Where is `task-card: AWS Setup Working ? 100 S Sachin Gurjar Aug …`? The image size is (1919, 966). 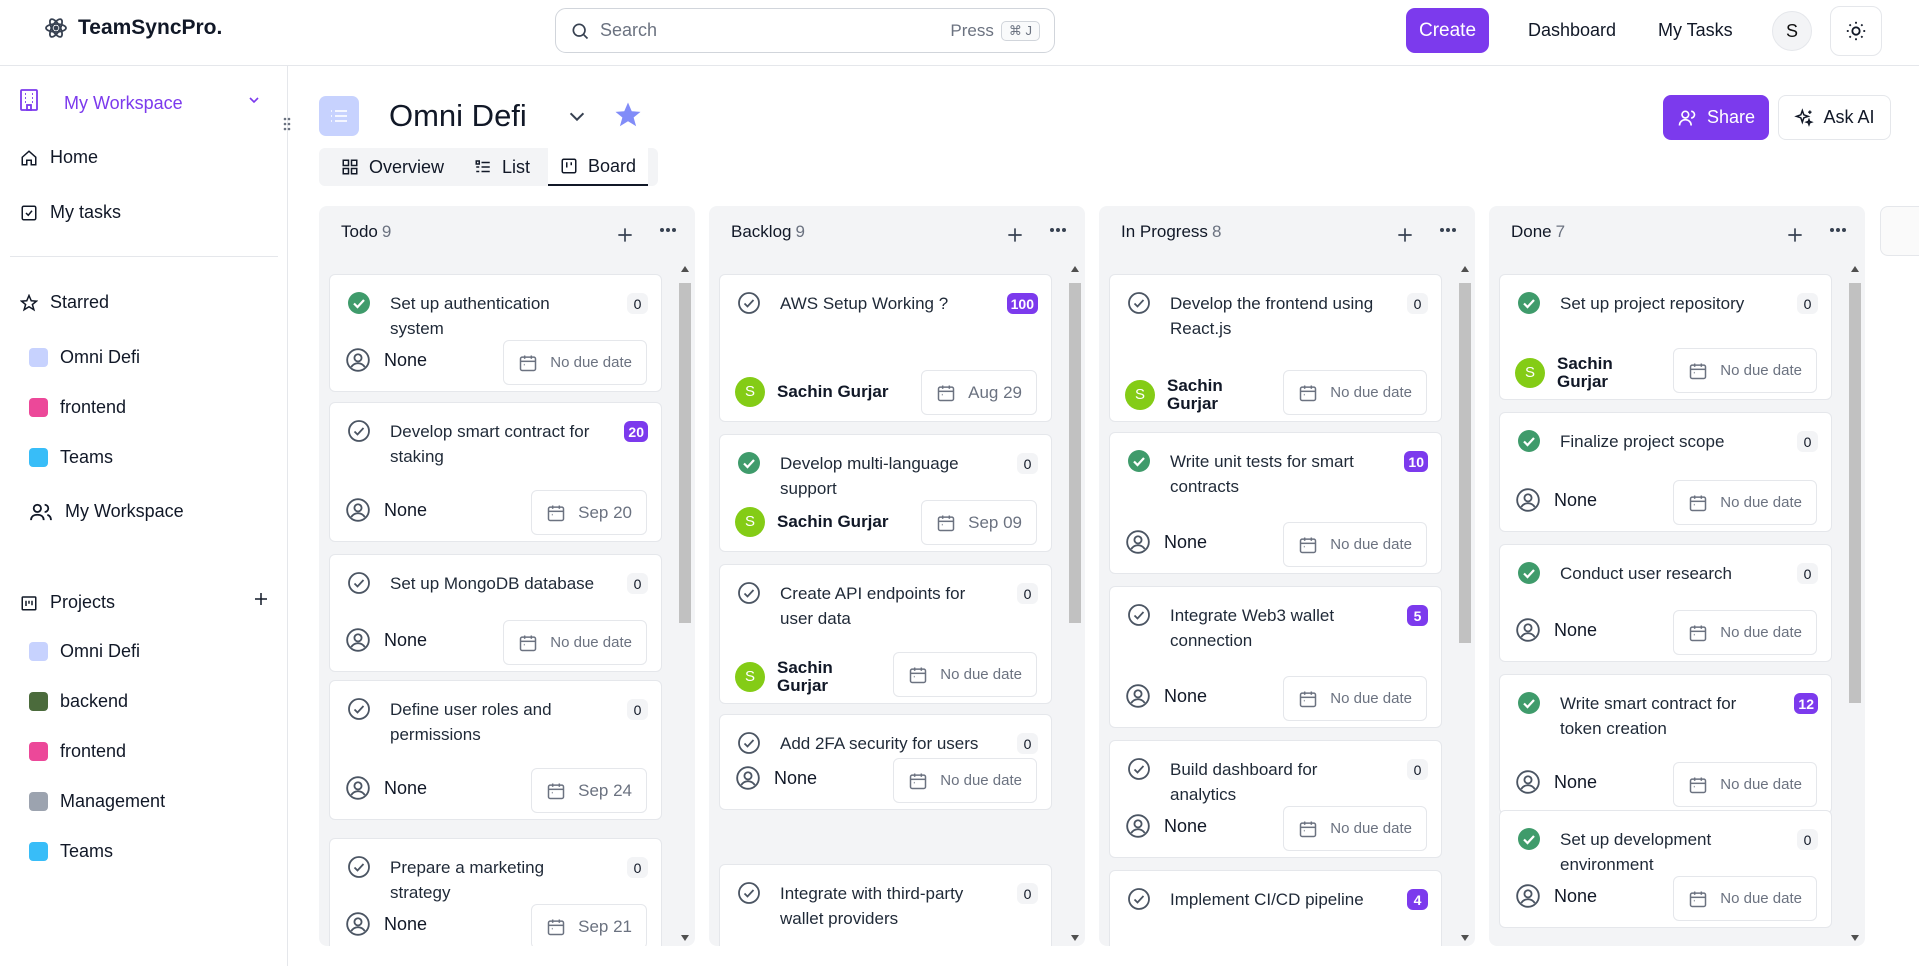 task-card: AWS Setup Working ? 100 S Sachin Gurjar Aug … is located at coordinates (885, 348).